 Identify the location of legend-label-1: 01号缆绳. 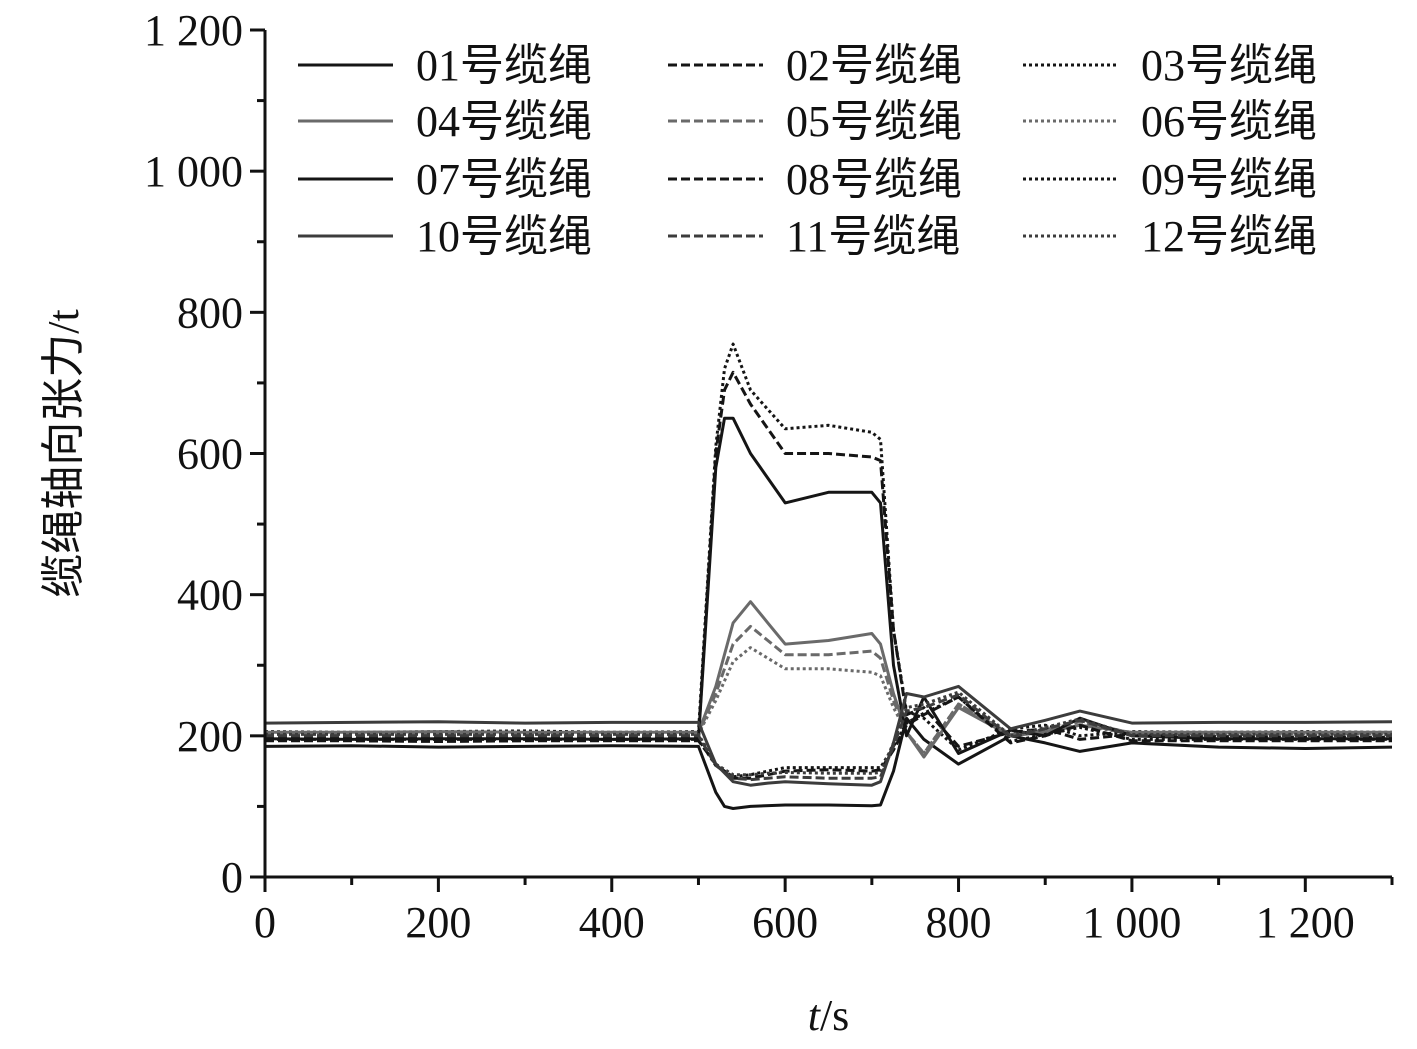
(504, 65).